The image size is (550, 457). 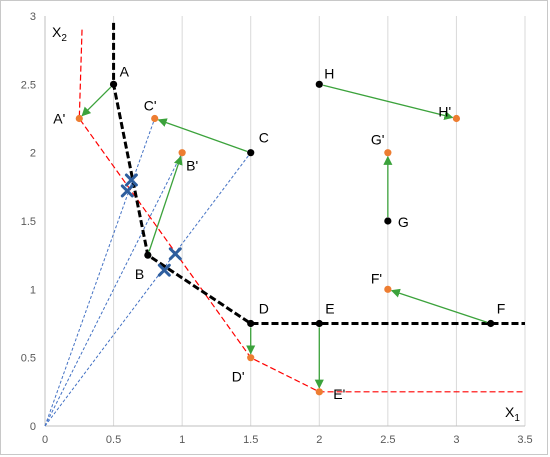 What do you see at coordinates (182, 153) in the screenshot?
I see `point-B-prime` at bounding box center [182, 153].